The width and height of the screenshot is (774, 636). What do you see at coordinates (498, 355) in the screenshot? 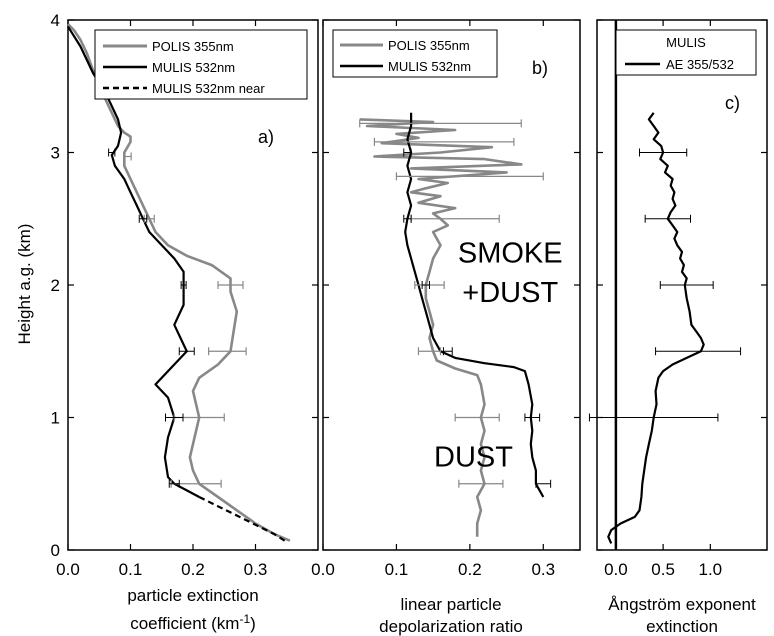
I see `panel-b-annotations: SMOKE +DUST DUST` at bounding box center [498, 355].